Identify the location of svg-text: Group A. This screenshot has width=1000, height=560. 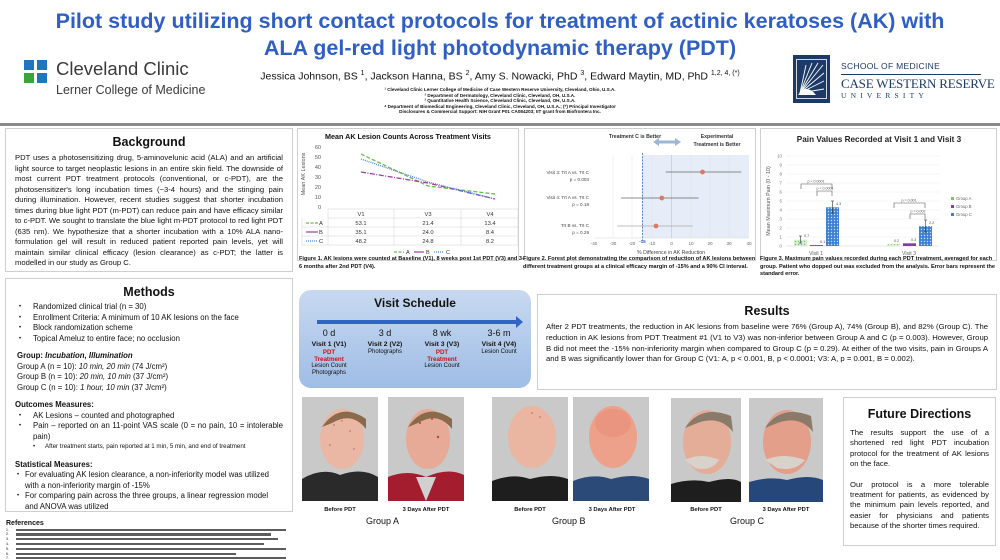
(964, 198).